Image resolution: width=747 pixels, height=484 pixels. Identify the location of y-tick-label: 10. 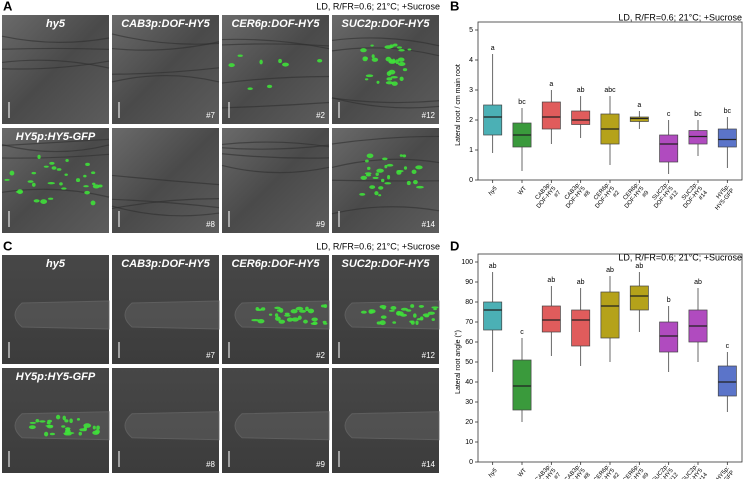
(469, 442).